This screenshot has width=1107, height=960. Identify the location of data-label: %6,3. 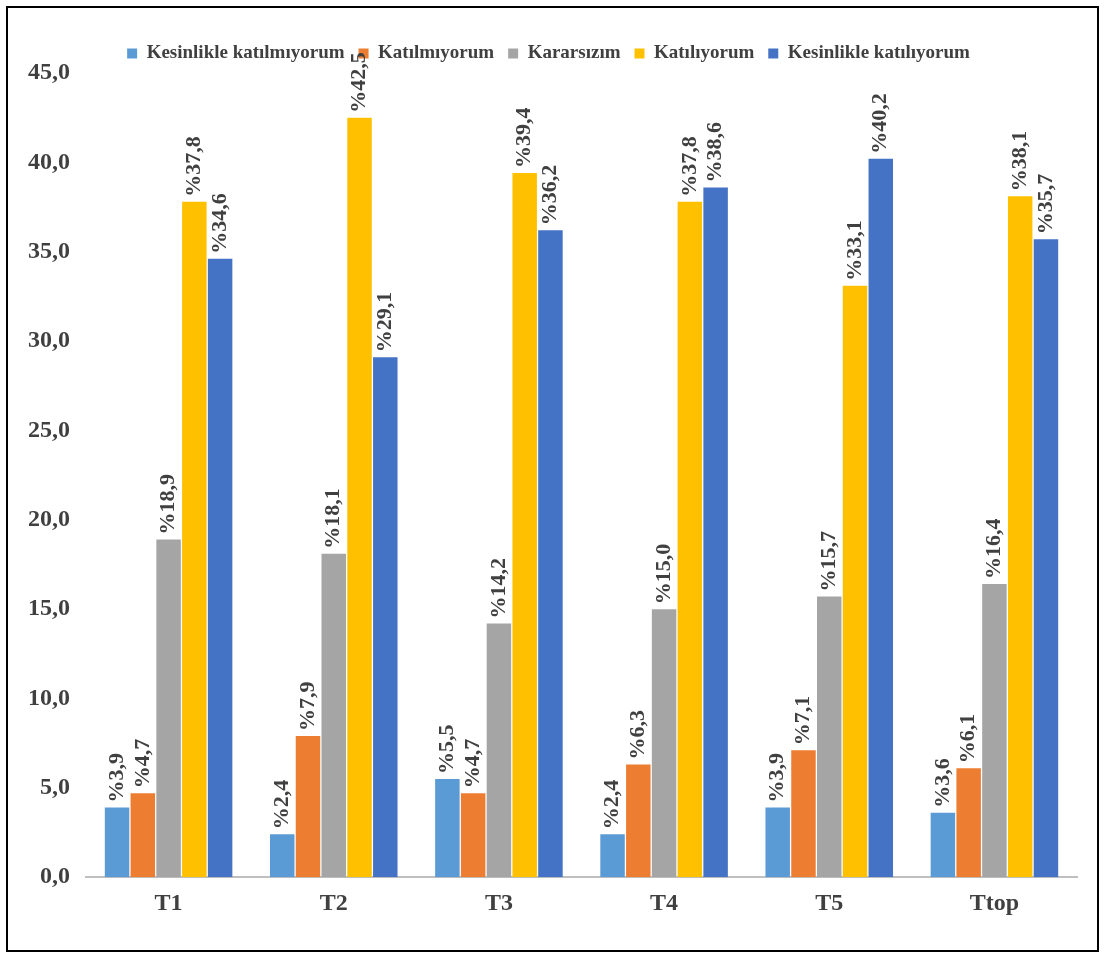
(636, 735).